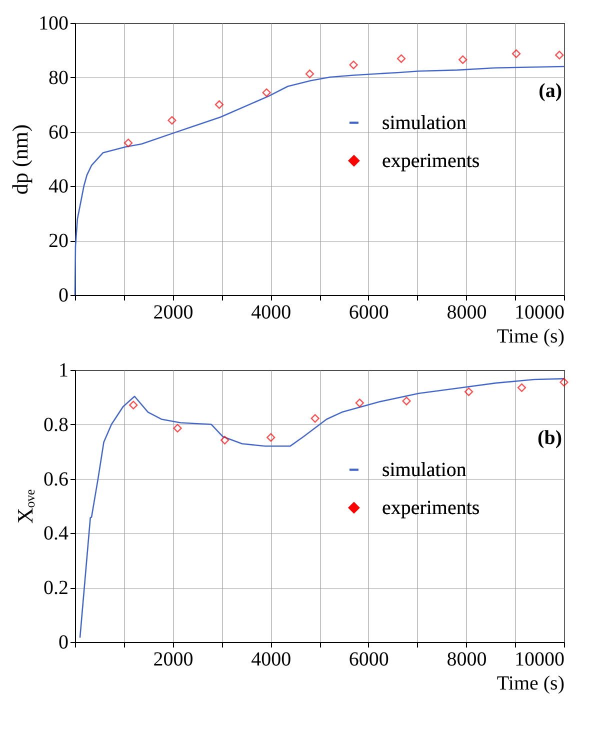 The height and width of the screenshot is (744, 607). Describe the element at coordinates (550, 91) in the screenshot. I see `annotation: (a)` at that location.